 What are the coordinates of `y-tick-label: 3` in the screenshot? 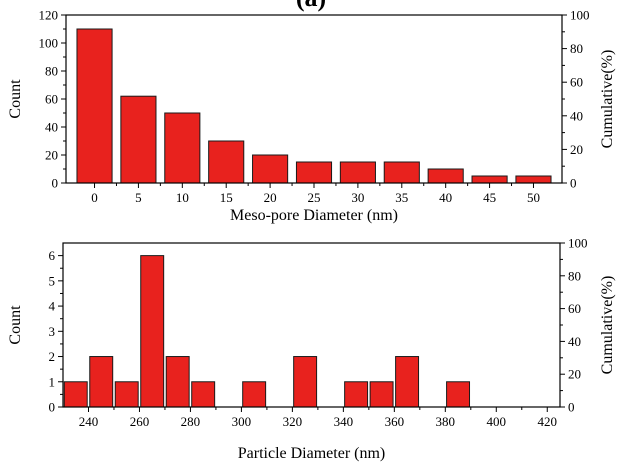 It's located at (52, 331).